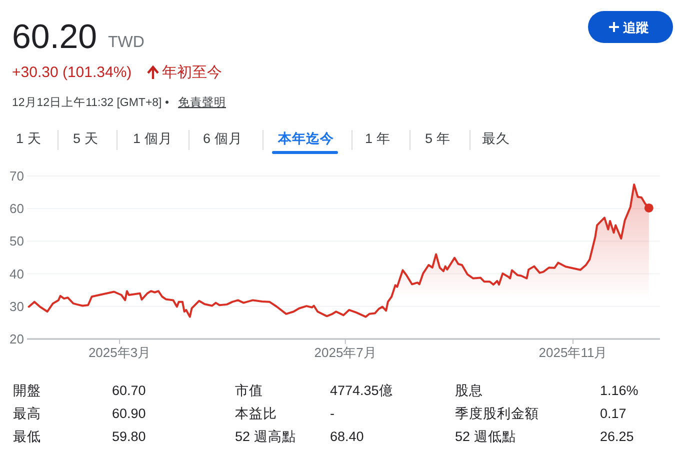 The width and height of the screenshot is (675, 460). I want to click on text: 季度股利金額, so click(497, 413).